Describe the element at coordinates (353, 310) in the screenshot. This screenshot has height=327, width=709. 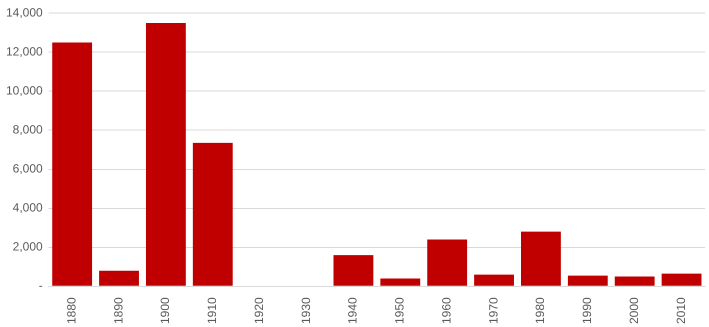
I see `x-tick-label: 1940` at that location.